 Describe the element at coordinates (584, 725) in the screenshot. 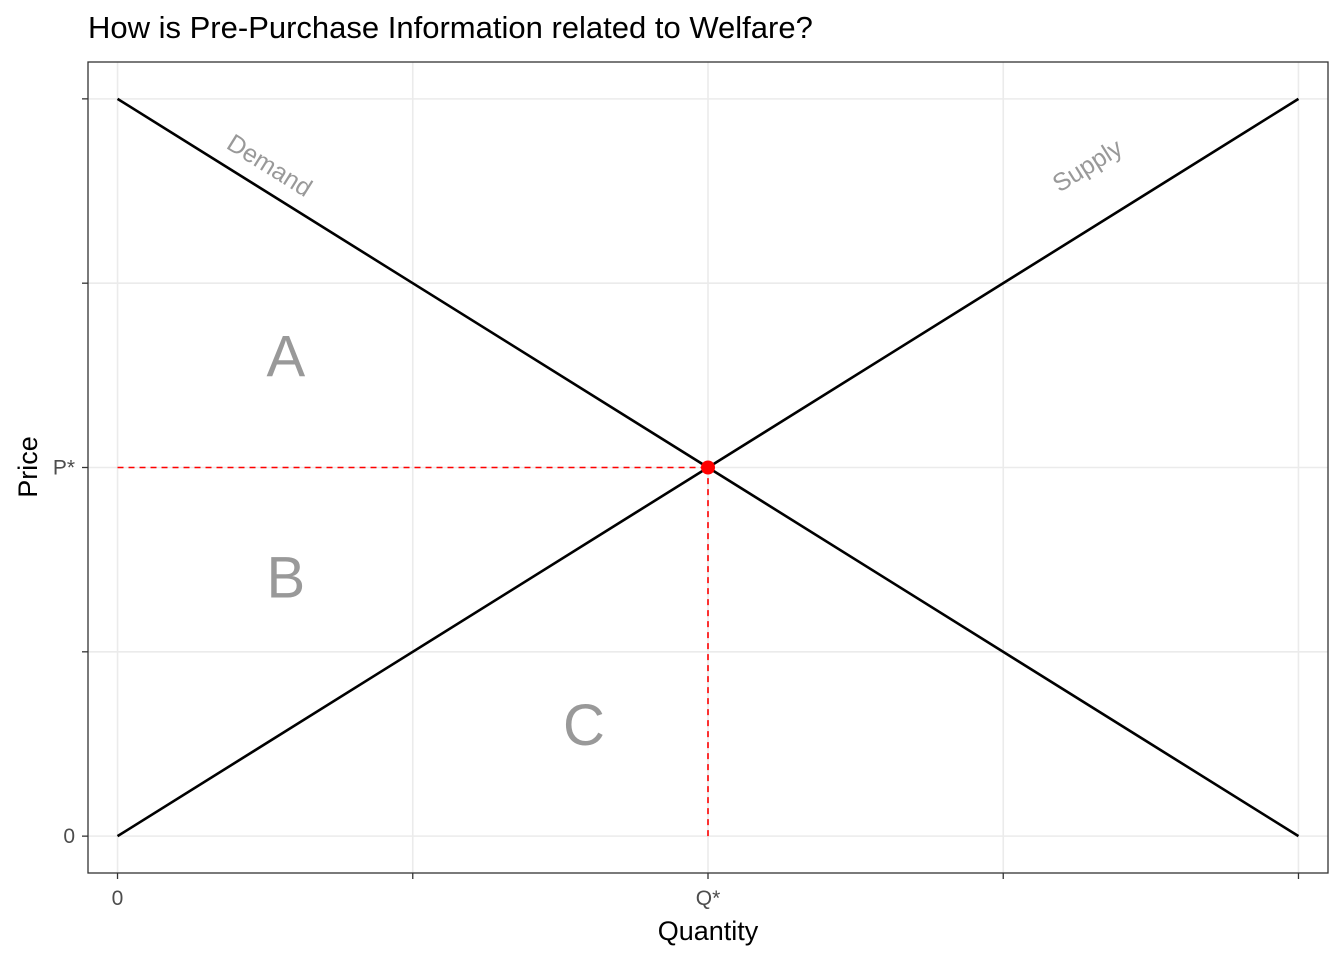

I see `area-label-c: C` at that location.